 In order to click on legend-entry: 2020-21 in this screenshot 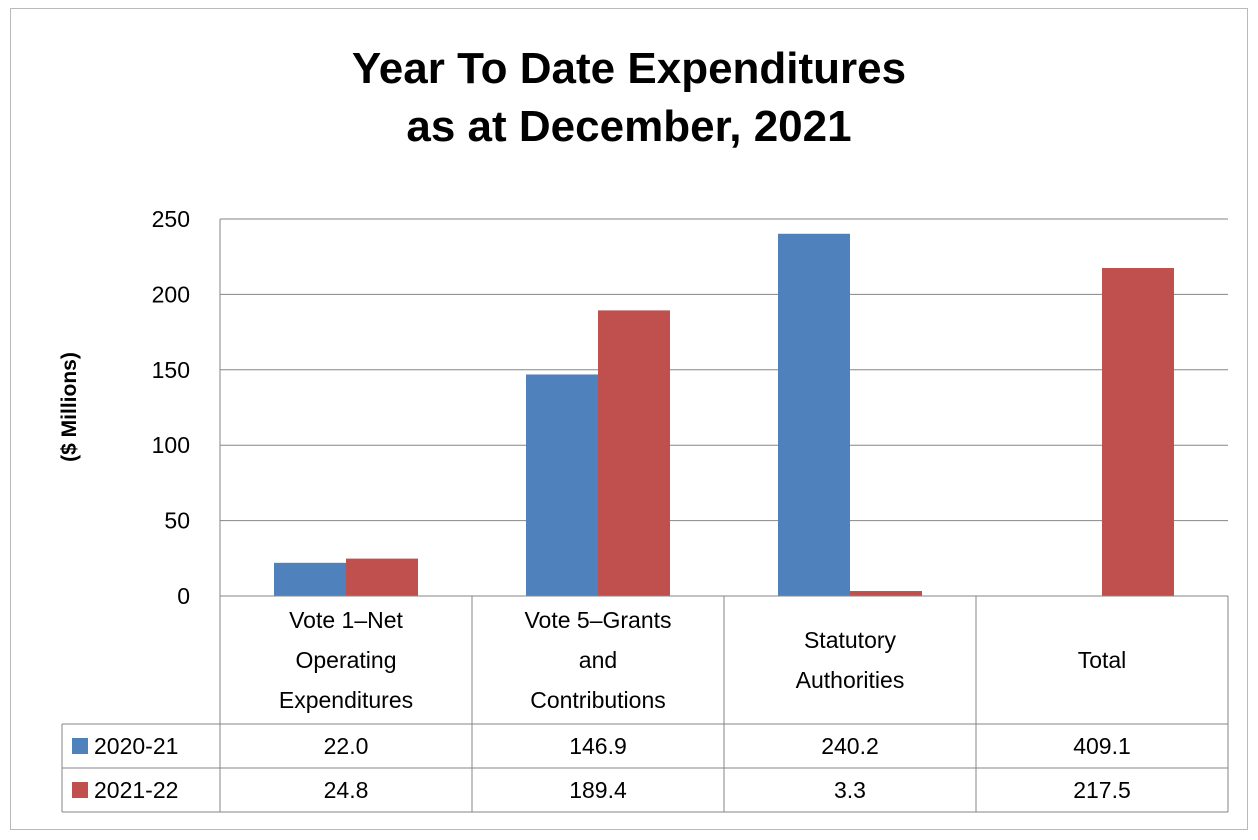, I will do `click(141, 746)`.